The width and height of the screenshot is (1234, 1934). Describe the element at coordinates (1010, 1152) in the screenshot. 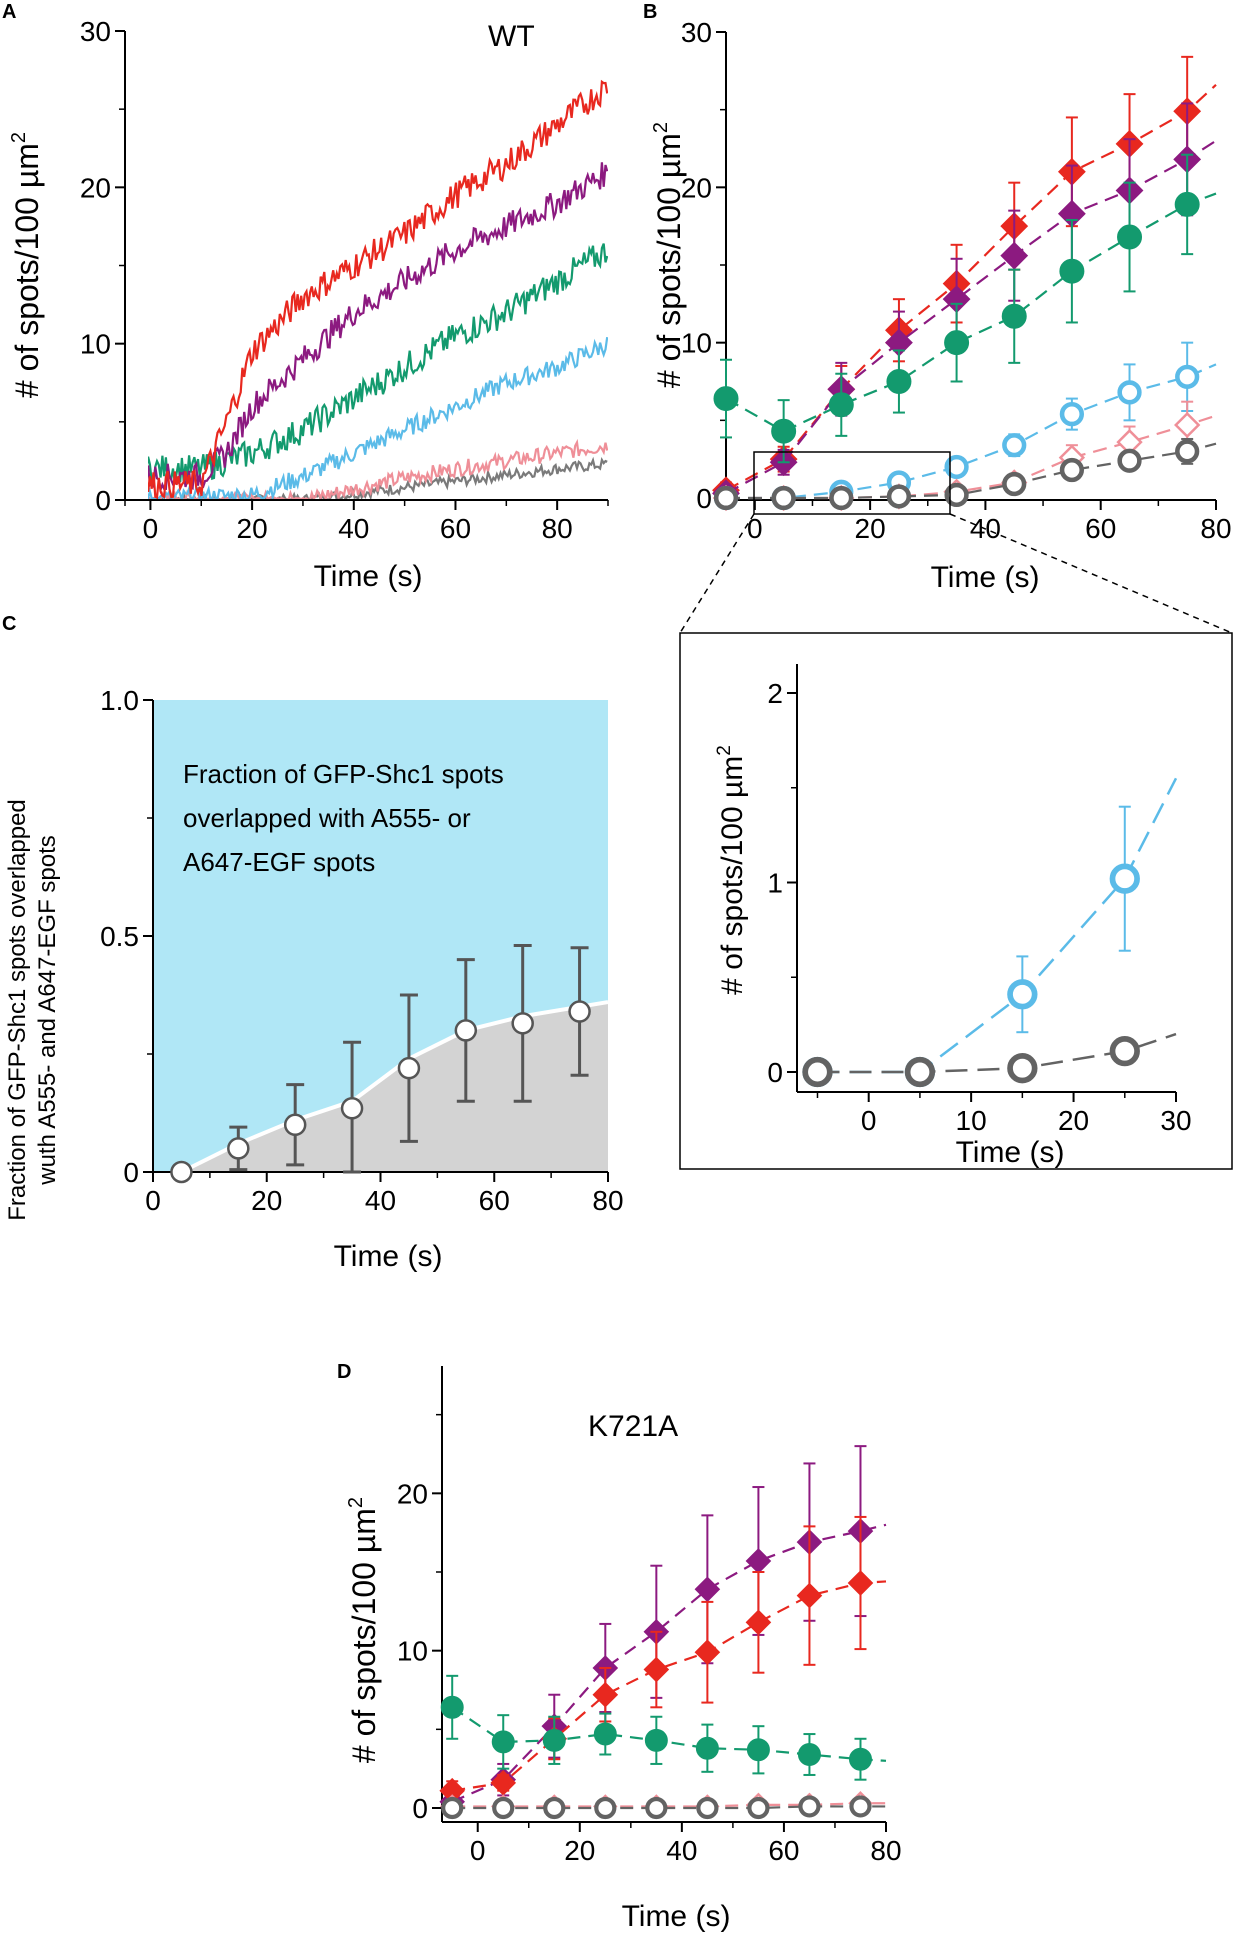

I see `inset-x-label: Time (s)` at that location.